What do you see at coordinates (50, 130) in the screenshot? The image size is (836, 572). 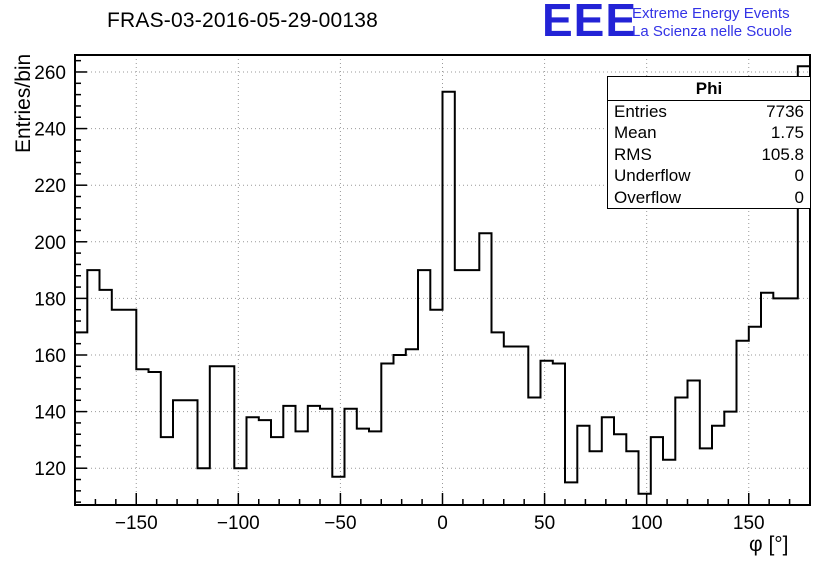 I see `y-tick-label: 240` at bounding box center [50, 130].